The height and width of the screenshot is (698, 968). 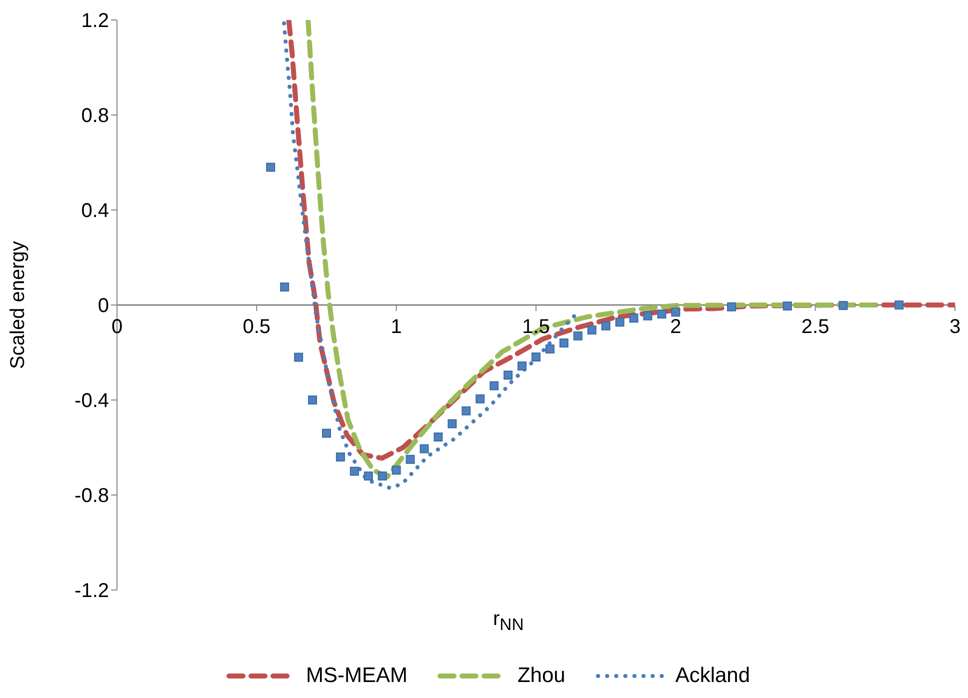 What do you see at coordinates (18, 305) in the screenshot?
I see `y-axis-title: Scaled energy` at bounding box center [18, 305].